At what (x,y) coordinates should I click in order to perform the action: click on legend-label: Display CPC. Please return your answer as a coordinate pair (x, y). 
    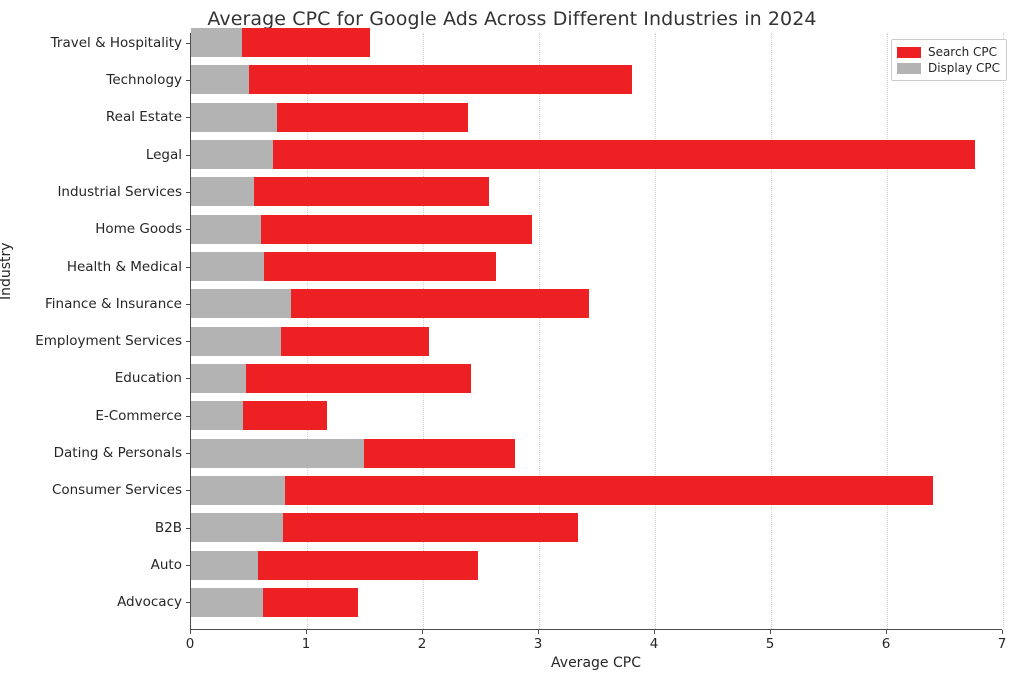
    Looking at the image, I should click on (963, 68).